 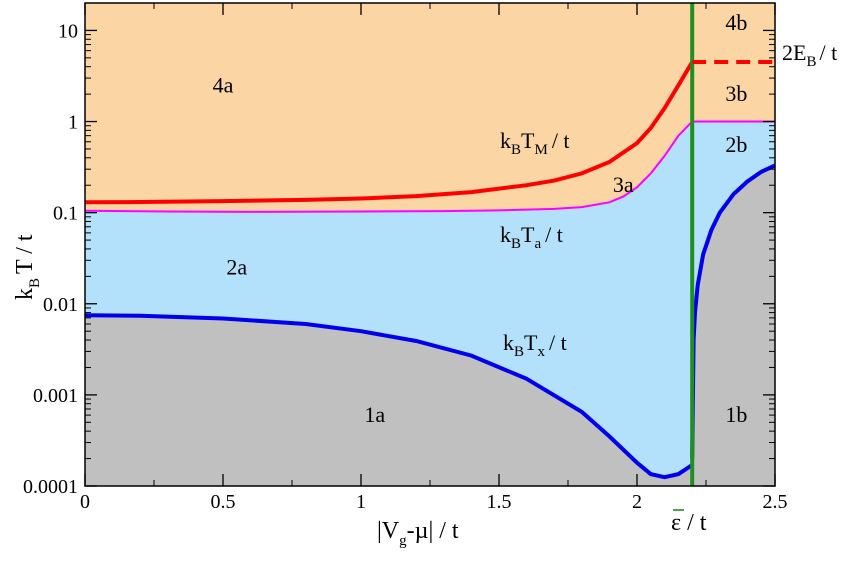 I want to click on ta-curve-label: kBTa / t, so click(x=531, y=237).